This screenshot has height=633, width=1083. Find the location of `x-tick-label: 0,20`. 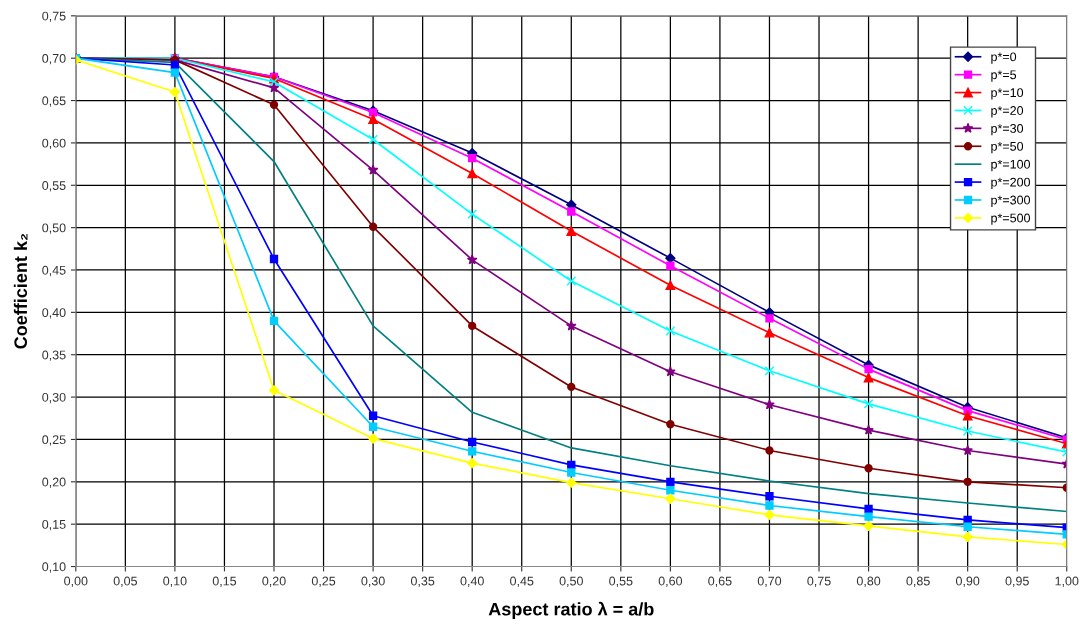

x-tick-label: 0,20 is located at coordinates (274, 581).